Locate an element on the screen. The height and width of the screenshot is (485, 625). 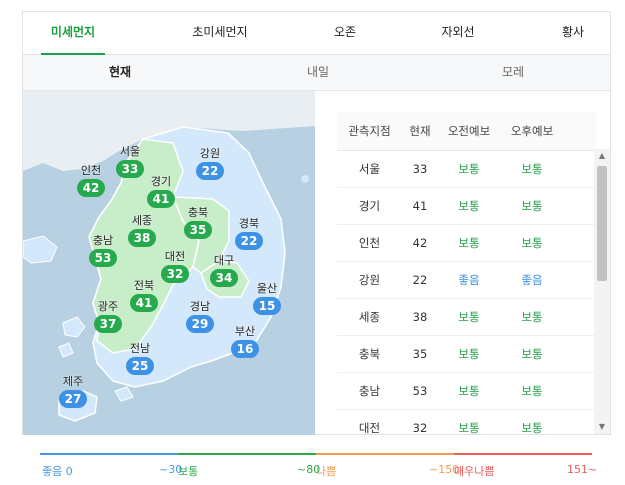
map-marker-gyeongbuk: 경북 22 is located at coordinates (249, 233).